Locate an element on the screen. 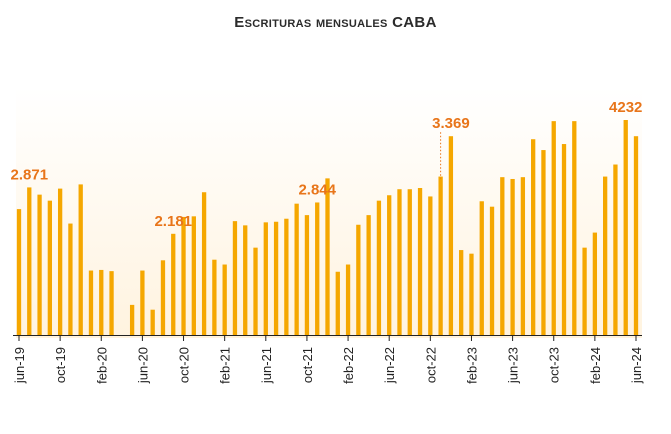  data-label-sep-20: 2.181 is located at coordinates (173, 221).